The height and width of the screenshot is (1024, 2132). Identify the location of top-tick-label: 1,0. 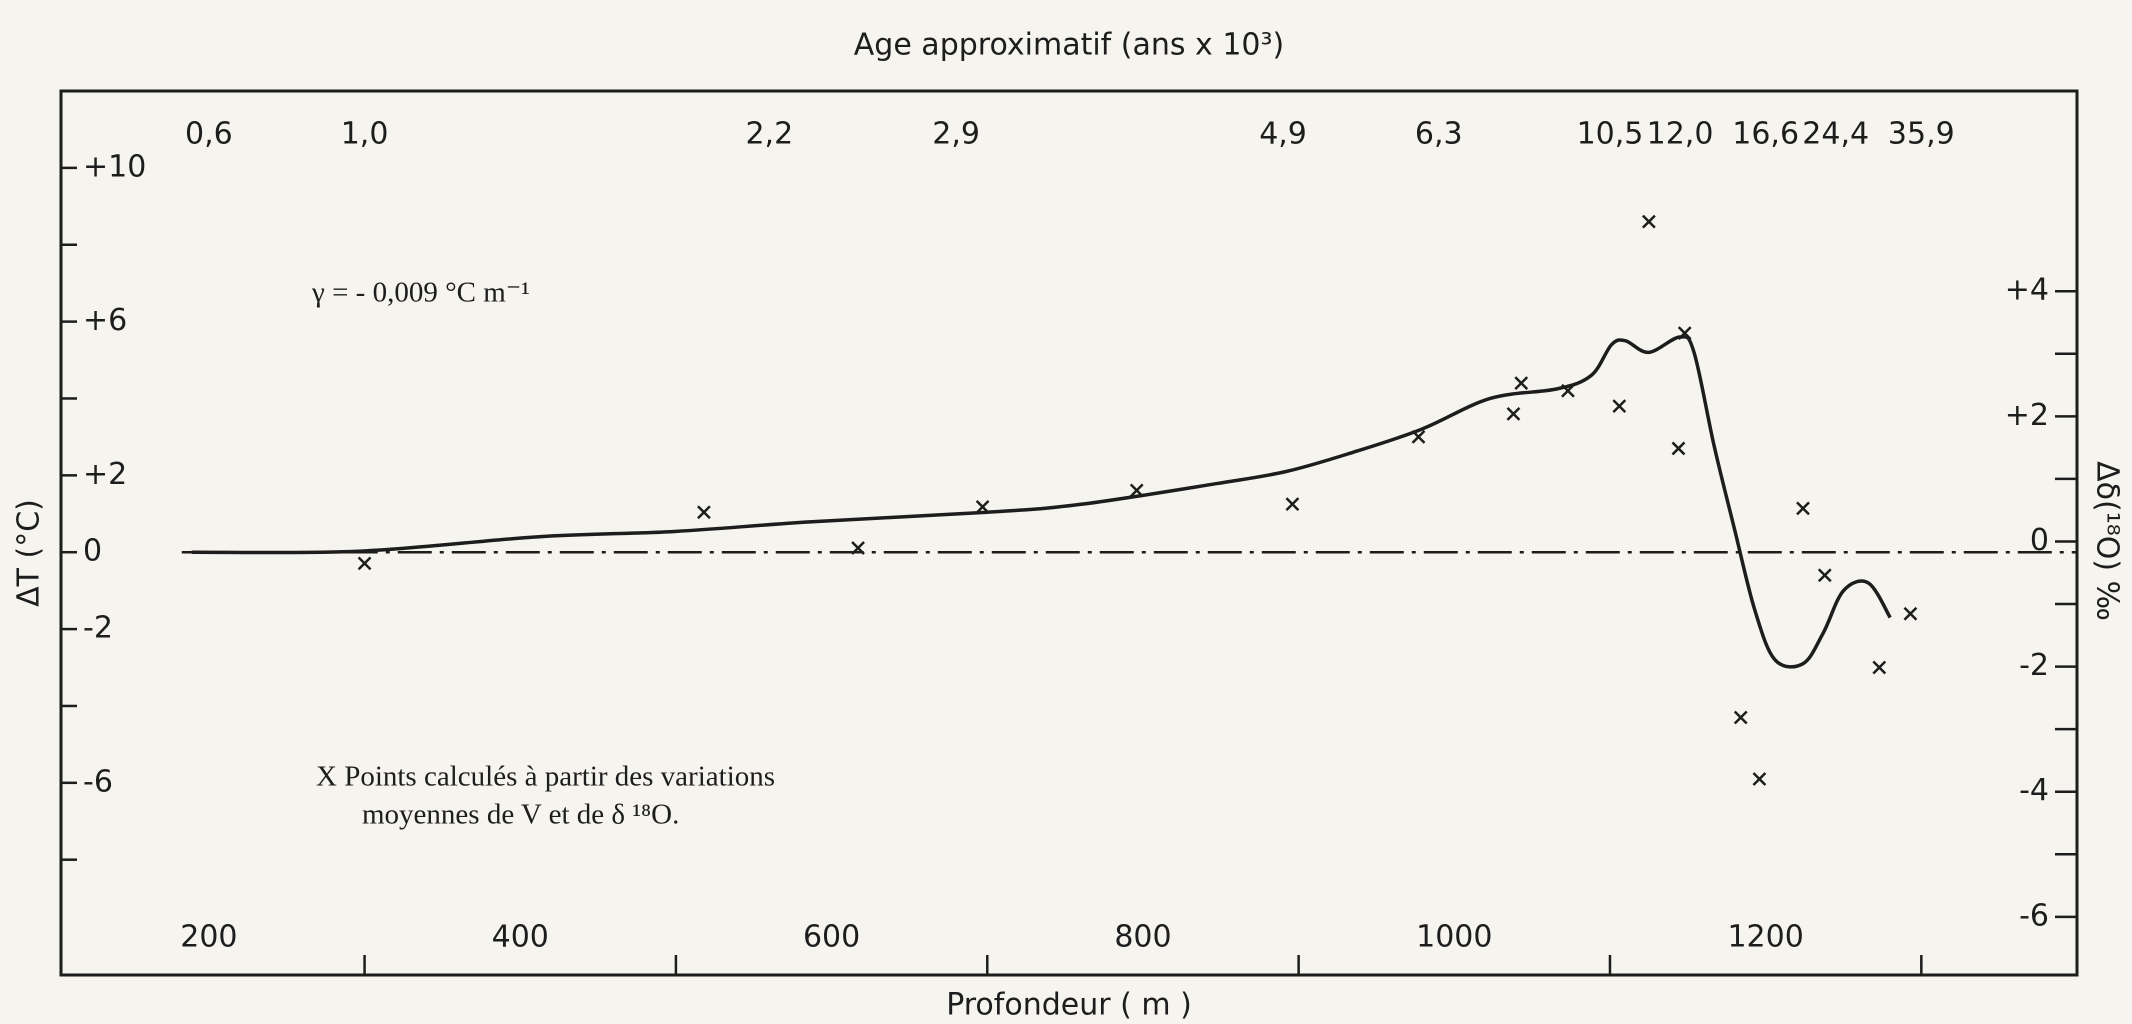
(365, 134).